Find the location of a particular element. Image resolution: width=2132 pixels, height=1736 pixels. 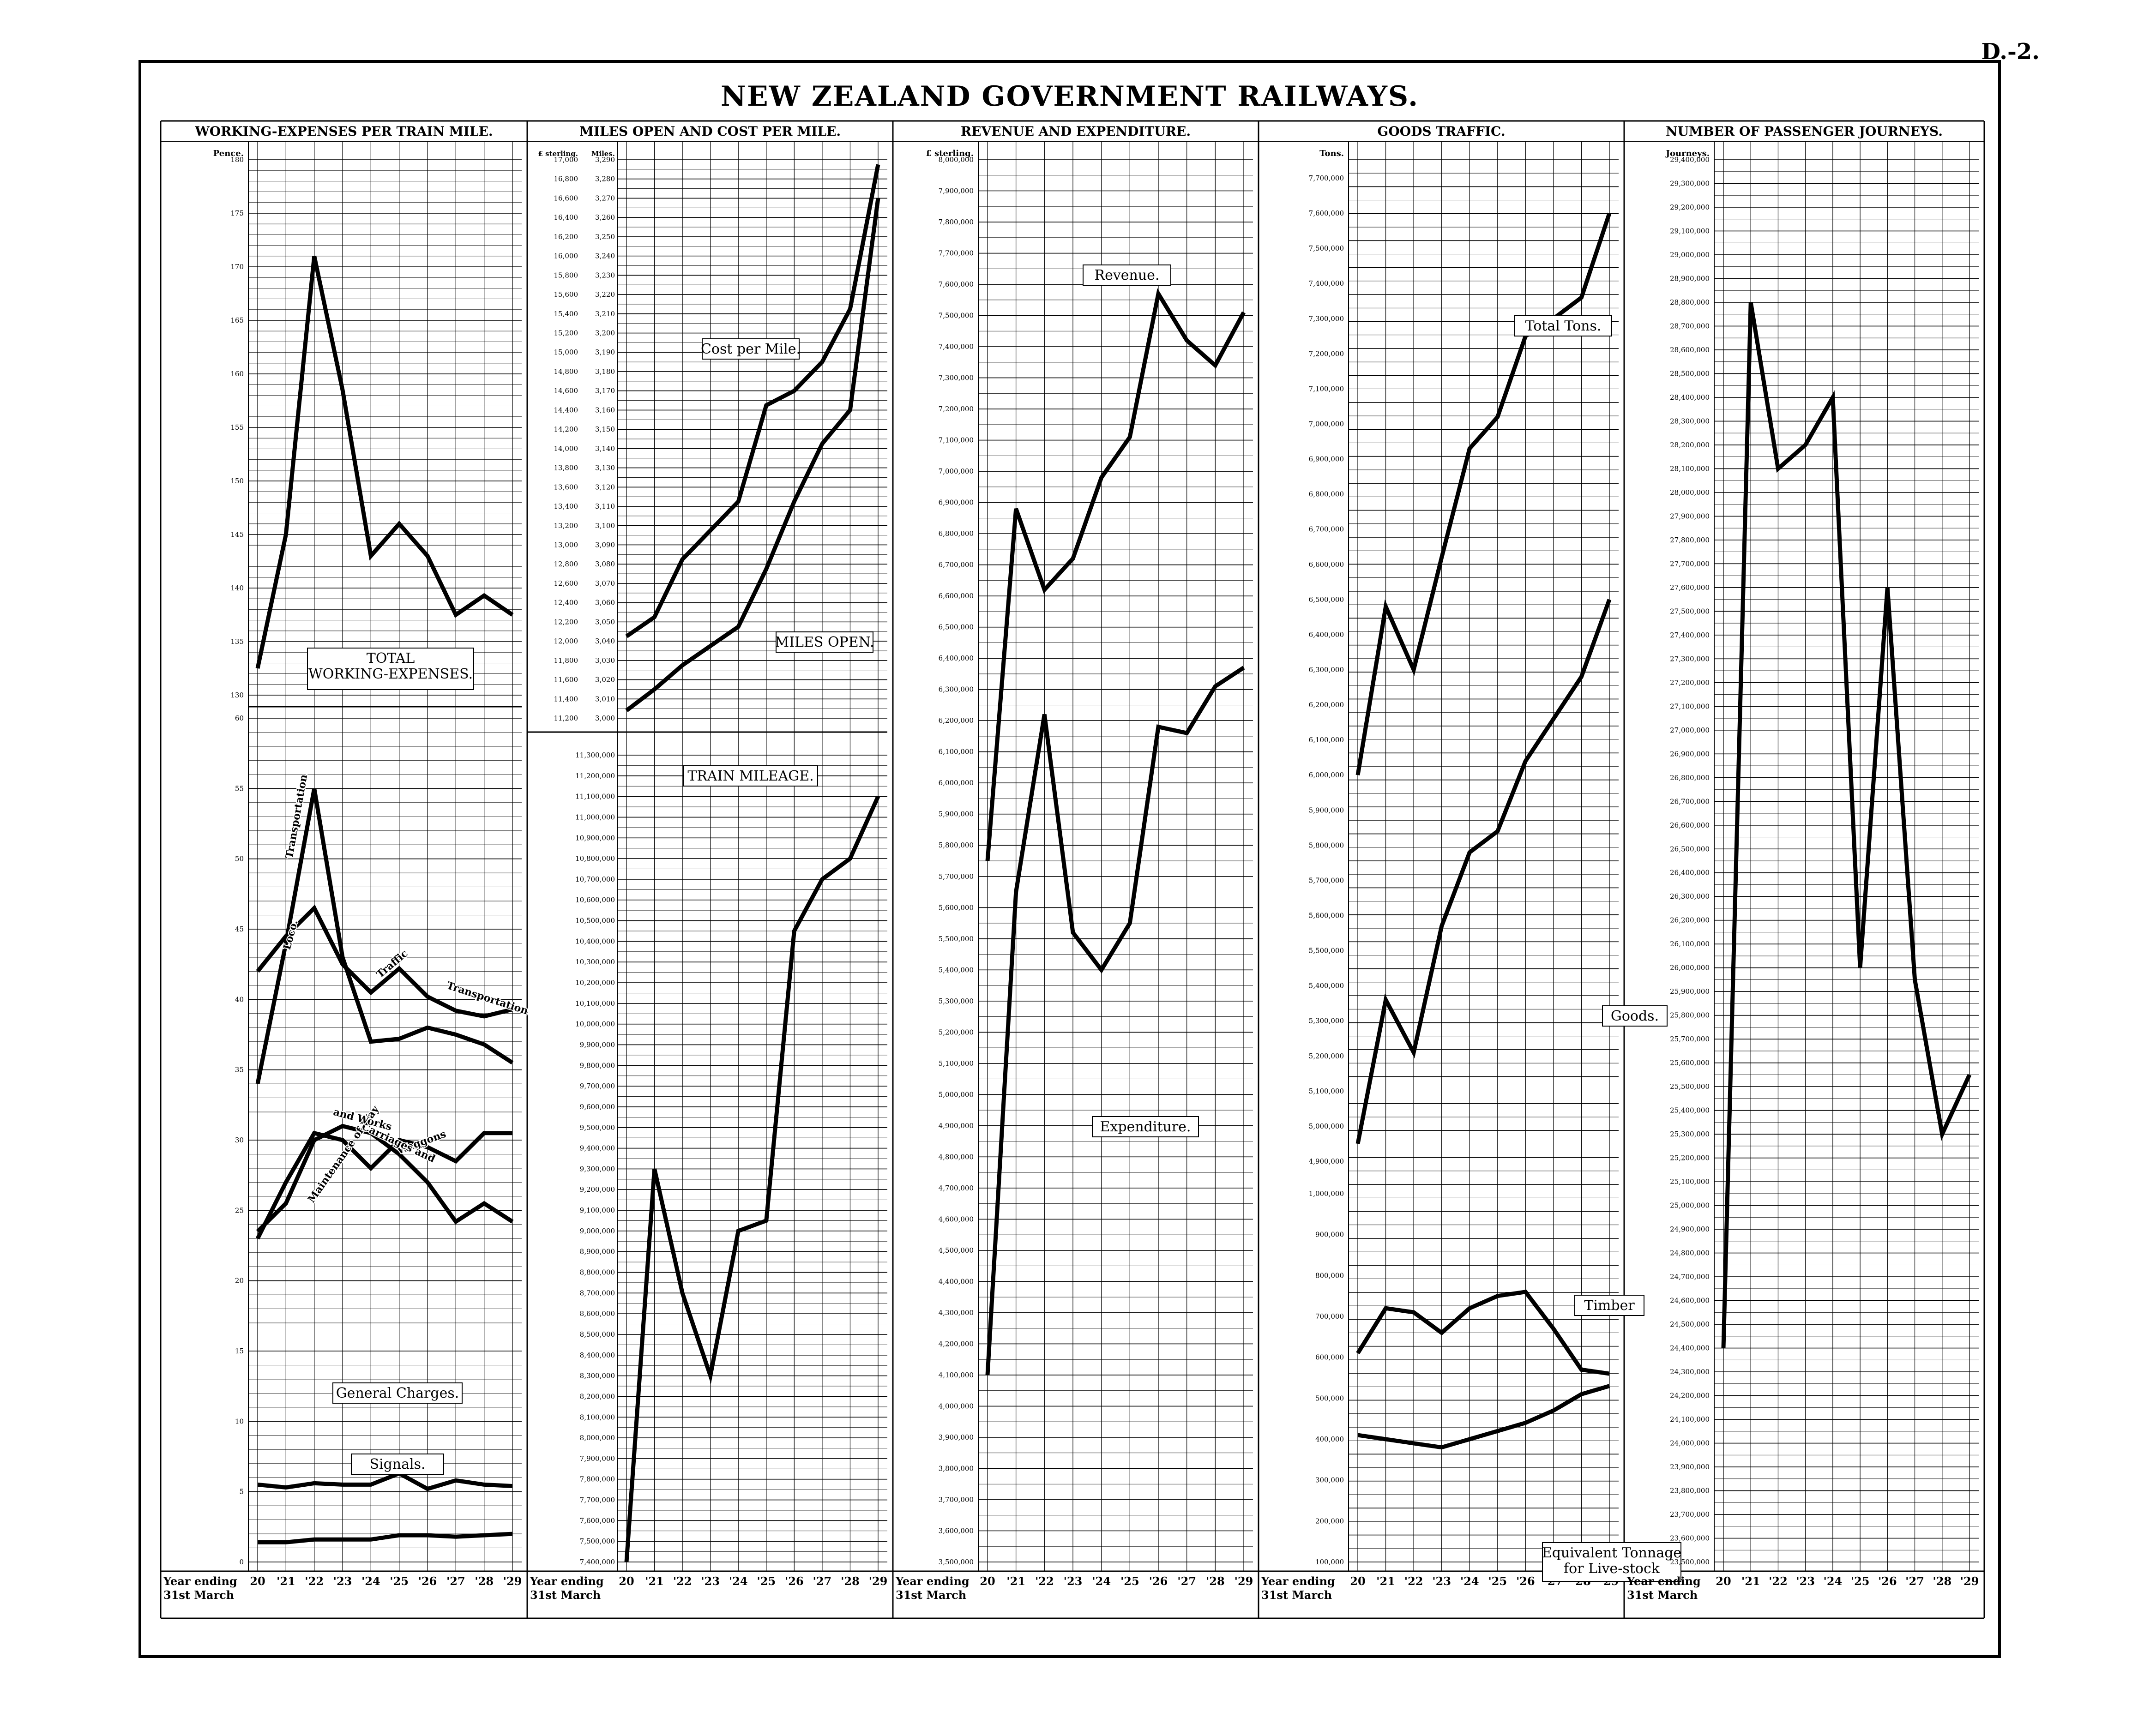

y-tick-label-right: 3,110 is located at coordinates (605, 507).